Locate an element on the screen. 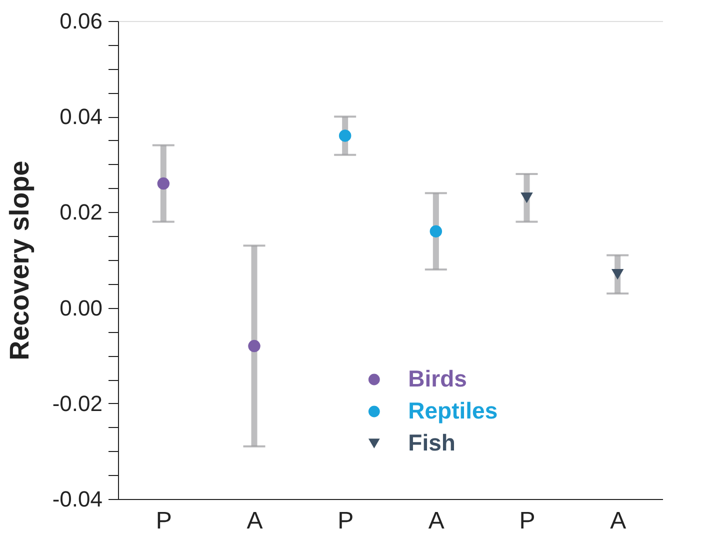 Image resolution: width=725 pixels, height=556 pixels. legend-label: Fish is located at coordinates (432, 443).